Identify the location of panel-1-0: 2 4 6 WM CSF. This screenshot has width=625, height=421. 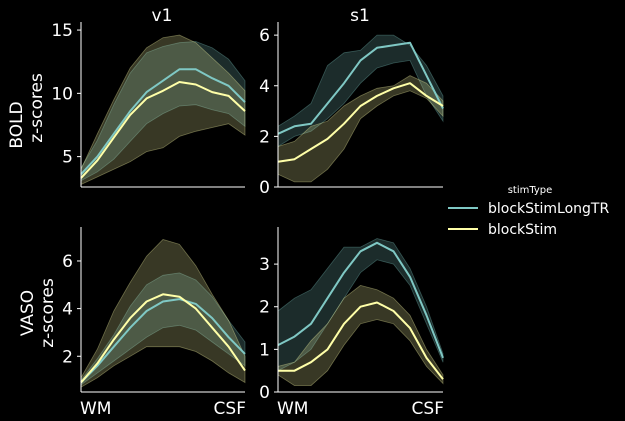
(154, 323).